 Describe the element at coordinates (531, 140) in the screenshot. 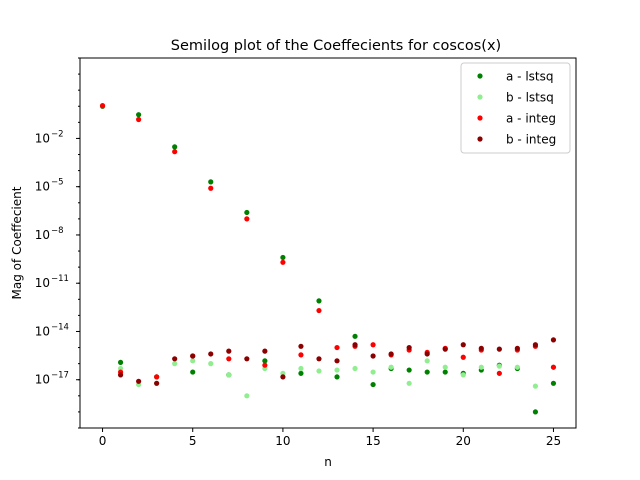

I see `legend-label-3: b - integ` at that location.